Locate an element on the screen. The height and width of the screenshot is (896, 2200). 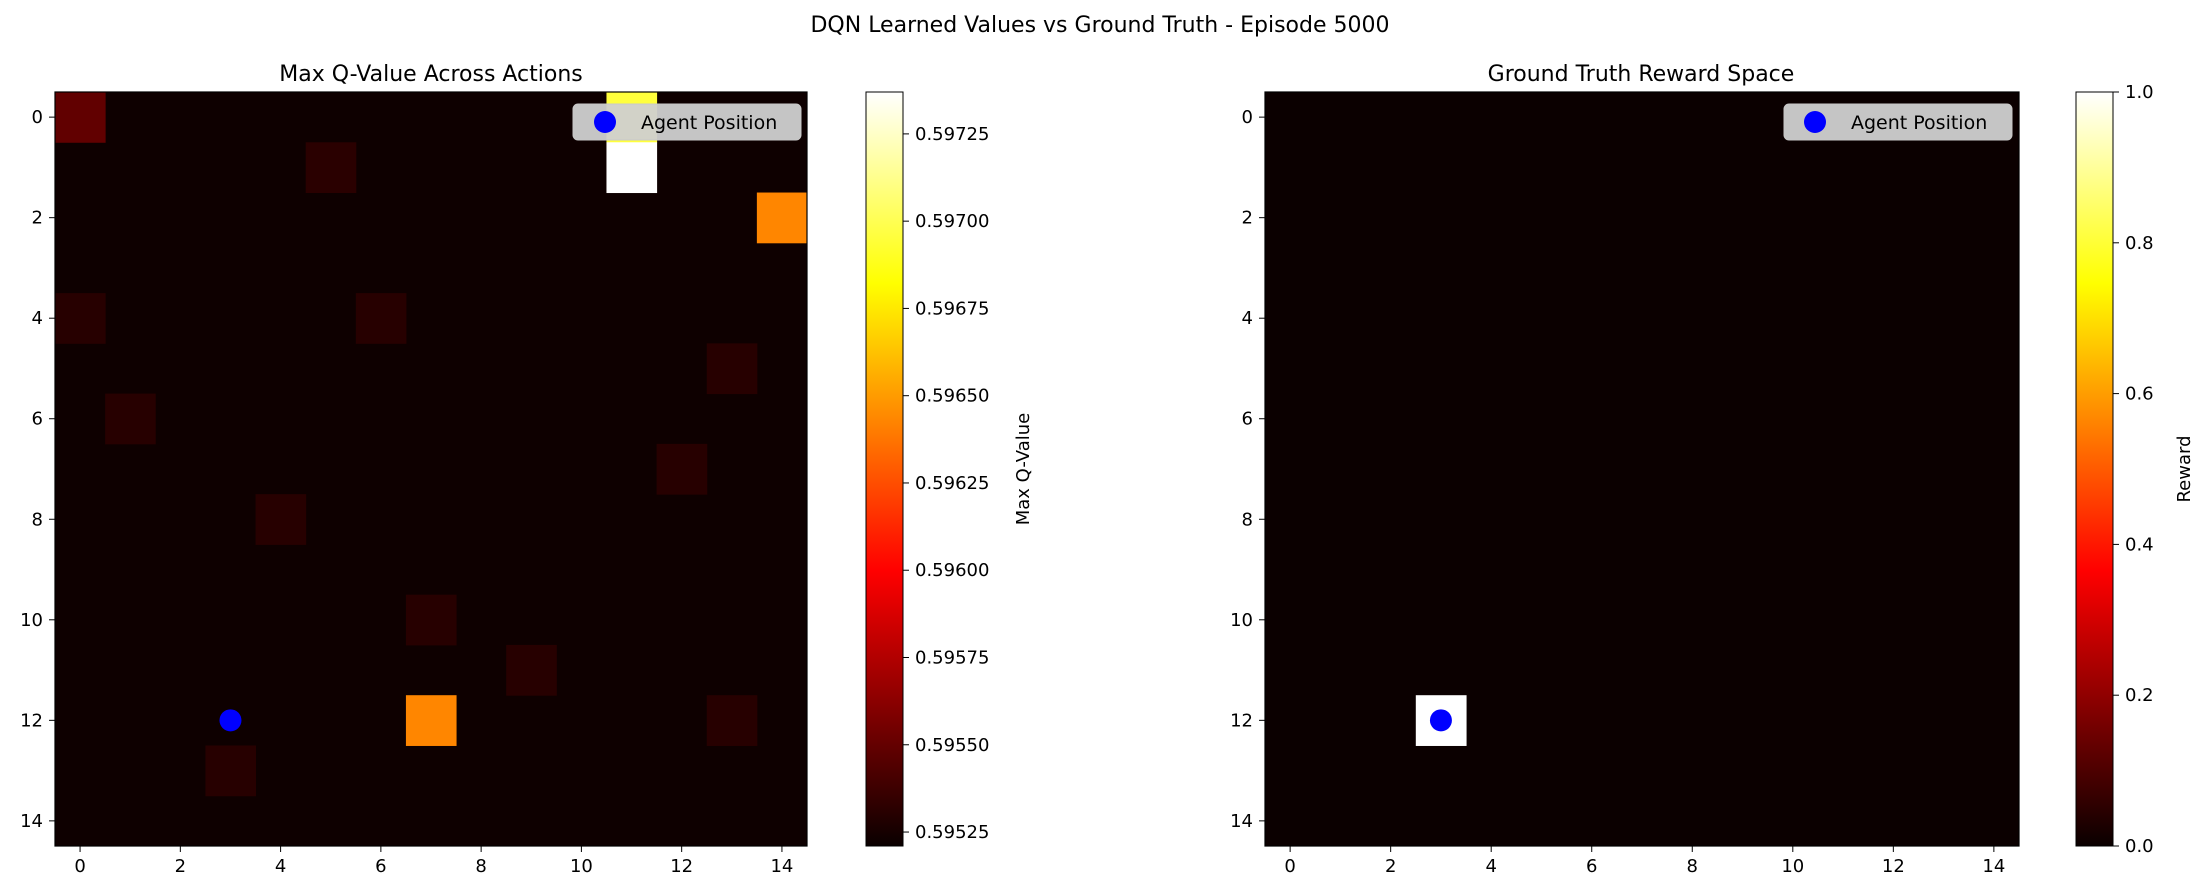
colorbar-tick-label: 0.59650 is located at coordinates (952, 396).